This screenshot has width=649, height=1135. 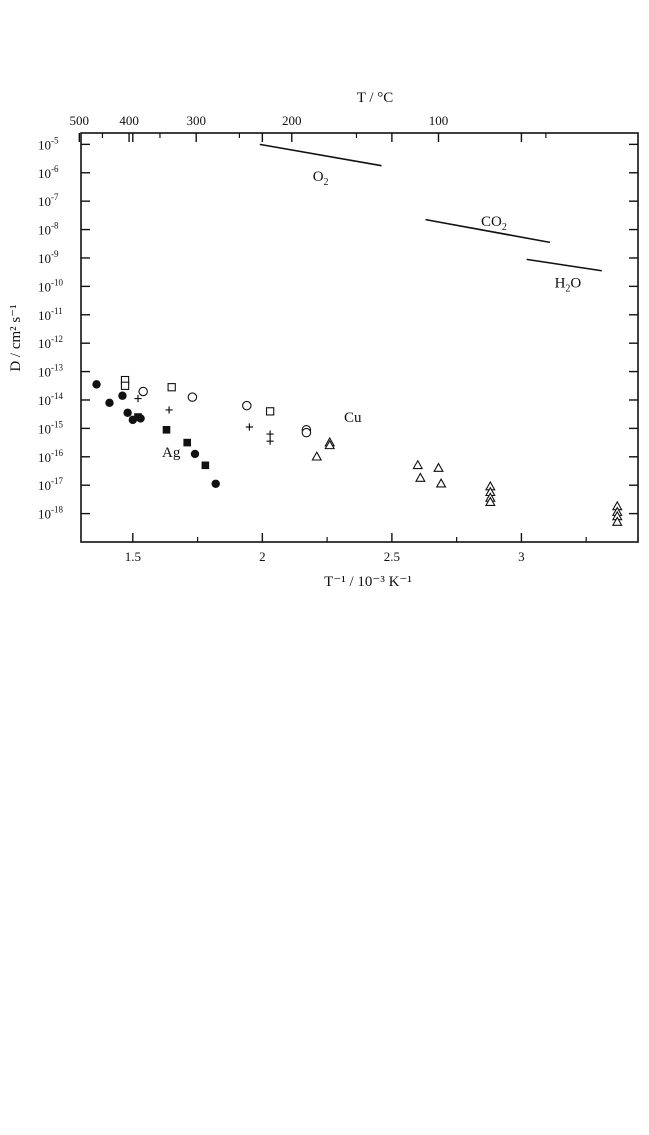 What do you see at coordinates (196, 120) in the screenshot?
I see `top-tick-label: 300` at bounding box center [196, 120].